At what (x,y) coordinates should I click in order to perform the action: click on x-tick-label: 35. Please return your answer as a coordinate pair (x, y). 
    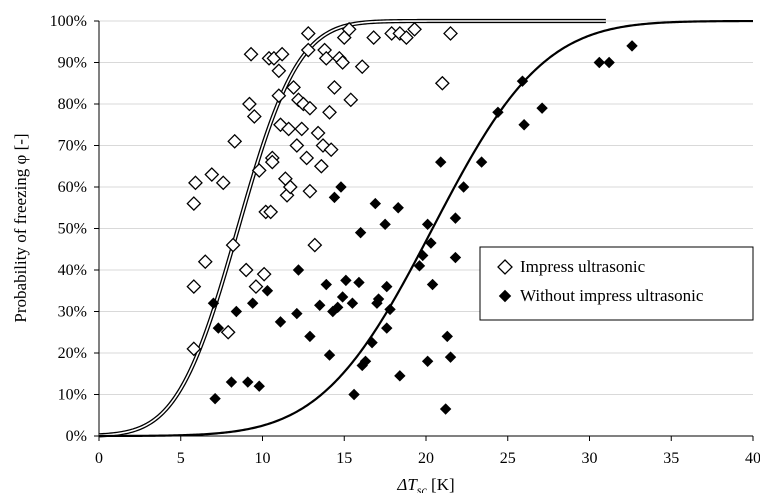
    Looking at the image, I should click on (671, 458).